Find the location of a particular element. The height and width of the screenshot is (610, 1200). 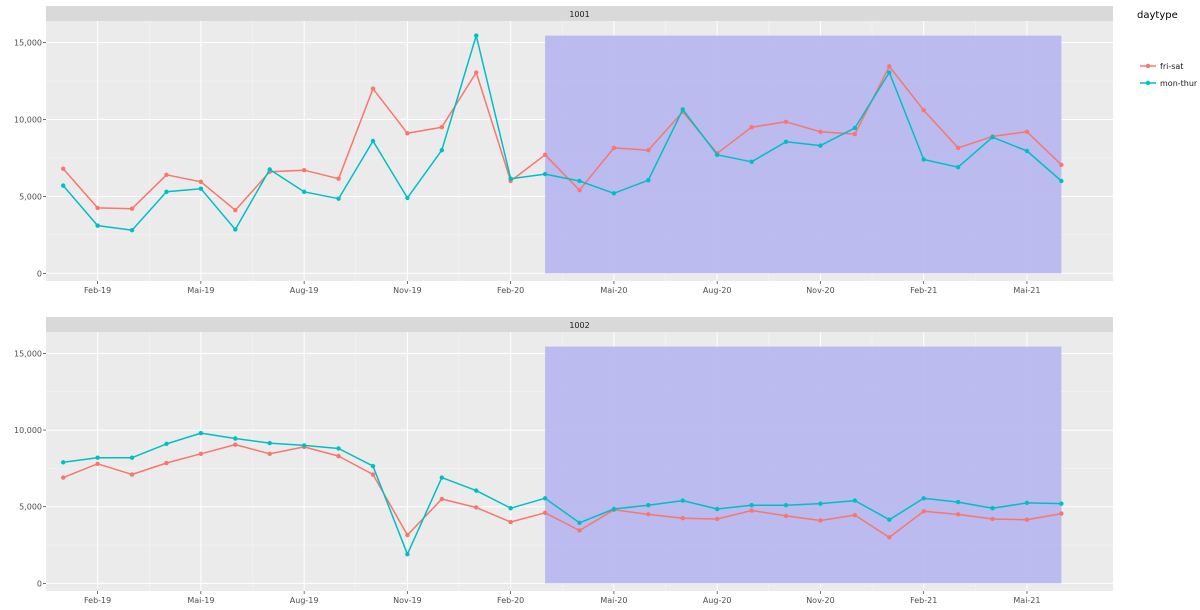

x-tick-label: Nov-19 is located at coordinates (407, 290).